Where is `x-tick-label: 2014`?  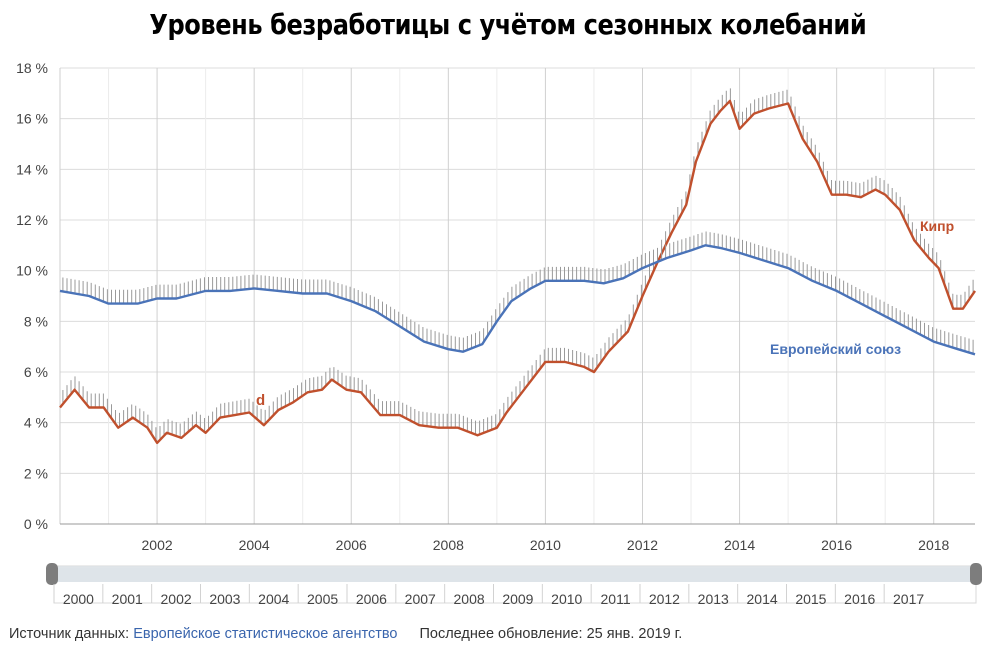 x-tick-label: 2014 is located at coordinates (739, 545).